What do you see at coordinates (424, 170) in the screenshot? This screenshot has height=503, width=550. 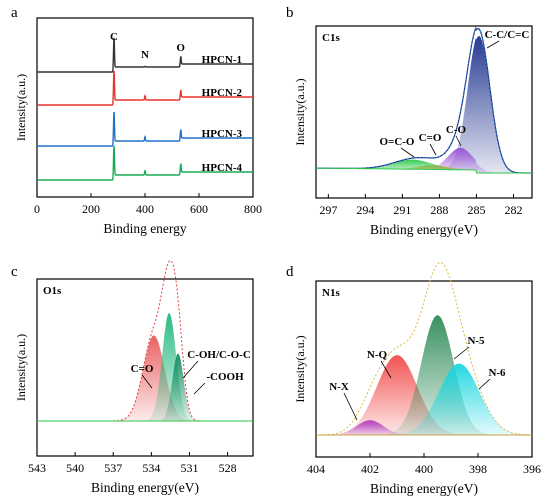 I see `background-baseline` at bounding box center [424, 170].